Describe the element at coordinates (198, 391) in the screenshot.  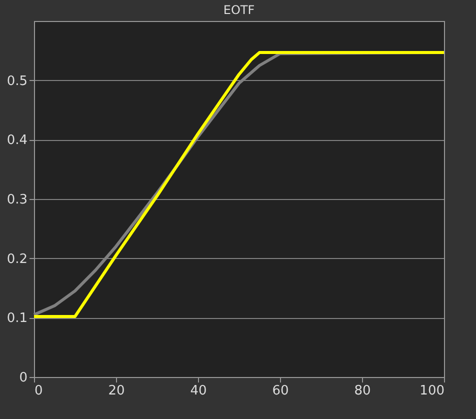
I see `x-tick-label: 40` at that location.